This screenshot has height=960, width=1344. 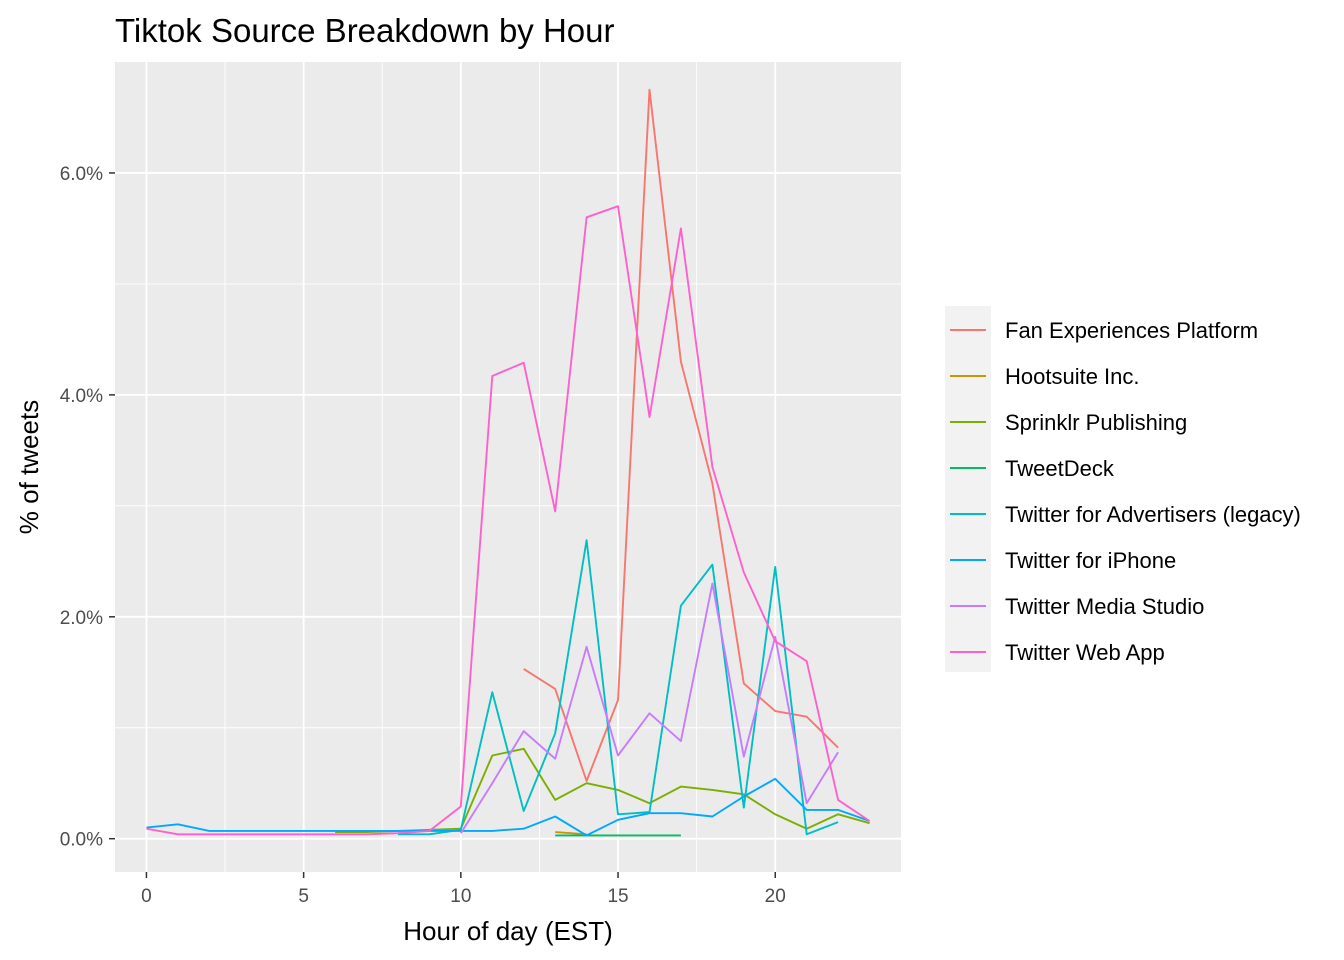 I want to click on y-axis: 0.0% 2.0% 4.0% 6.0%, so click(x=87, y=507).